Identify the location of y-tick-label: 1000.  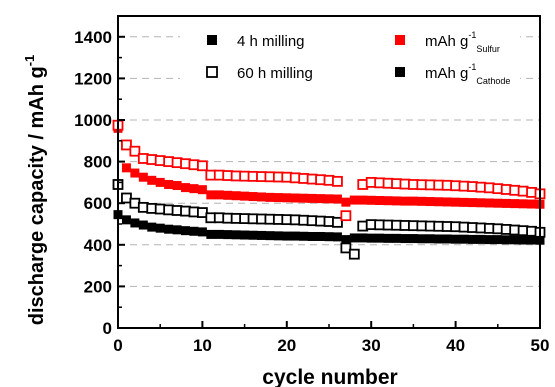
(93, 120).